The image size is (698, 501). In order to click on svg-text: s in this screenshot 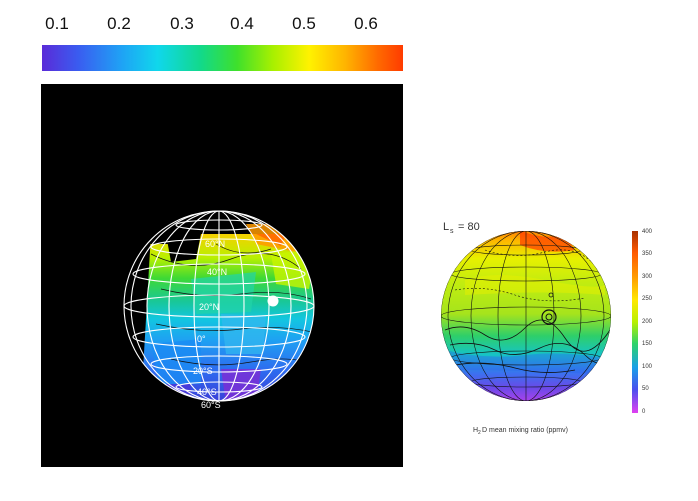, I will do `click(452, 231)`.